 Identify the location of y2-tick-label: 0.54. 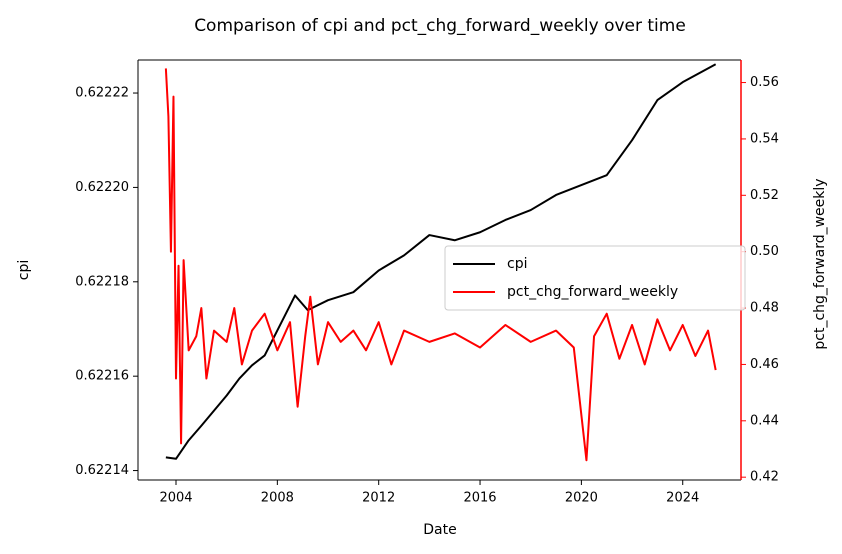
(764, 138).